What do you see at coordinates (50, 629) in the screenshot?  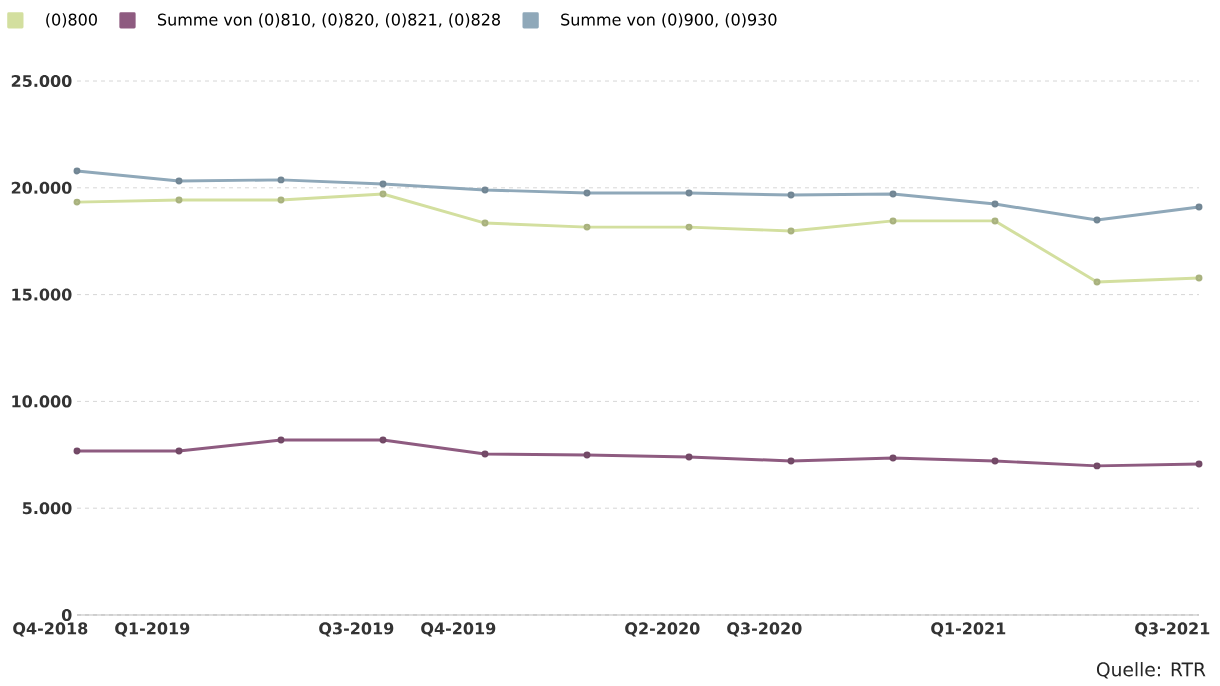 I see `x-tick-label: Q4-2018` at bounding box center [50, 629].